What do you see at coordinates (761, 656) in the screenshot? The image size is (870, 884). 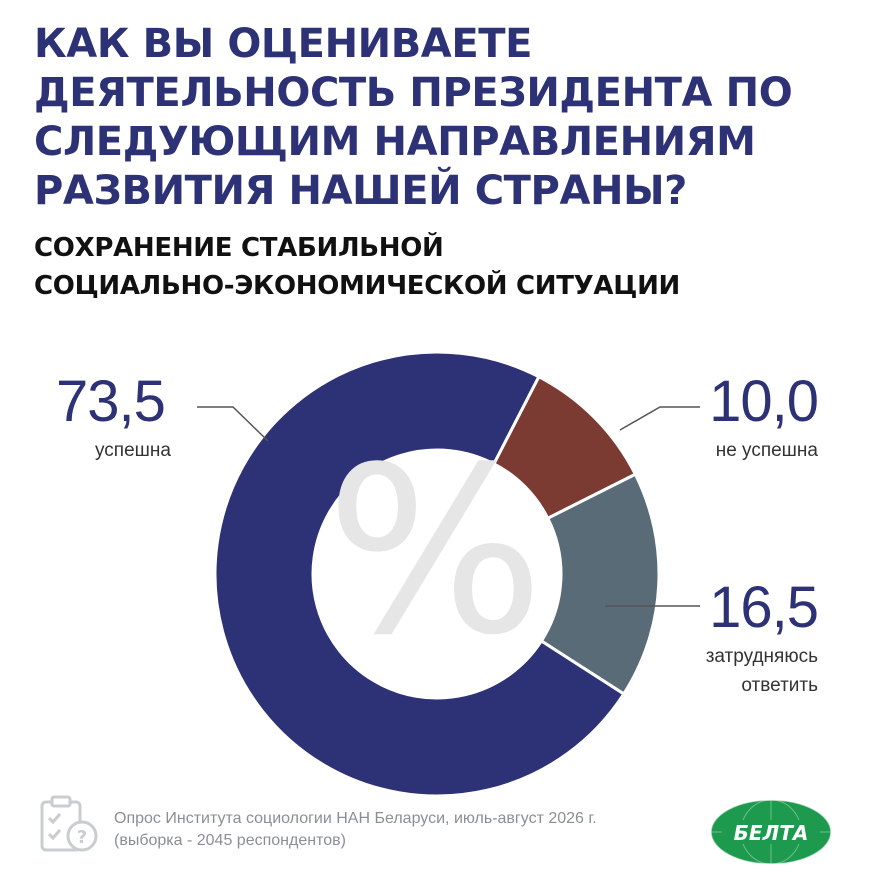 I see `slice-label-undecided-line-1: затрудняюсь` at bounding box center [761, 656].